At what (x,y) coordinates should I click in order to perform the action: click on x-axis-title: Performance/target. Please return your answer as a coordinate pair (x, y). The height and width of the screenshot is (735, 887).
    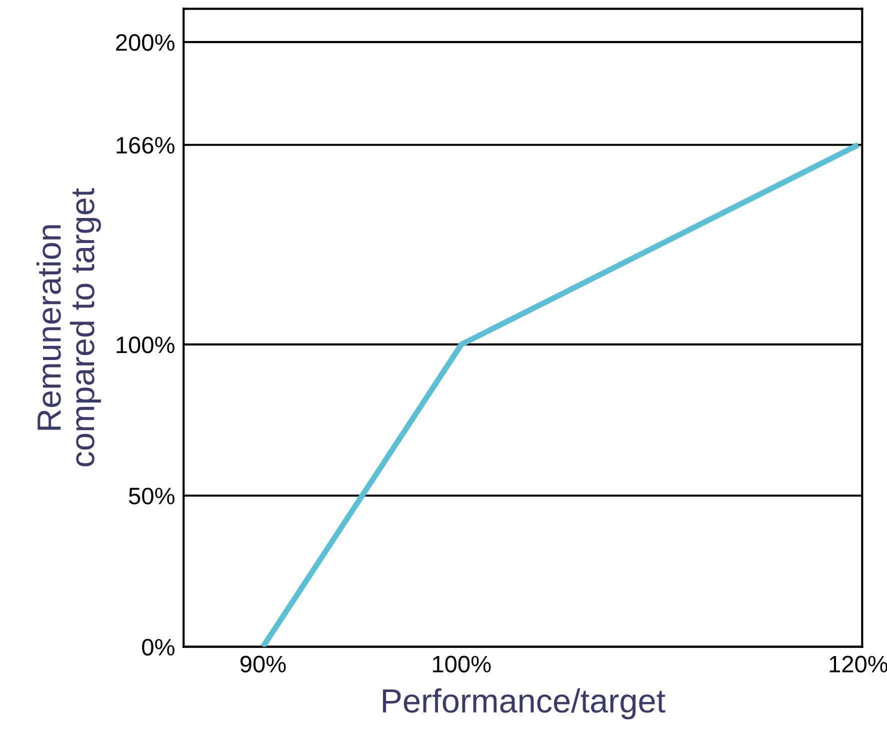
    Looking at the image, I should click on (524, 704).